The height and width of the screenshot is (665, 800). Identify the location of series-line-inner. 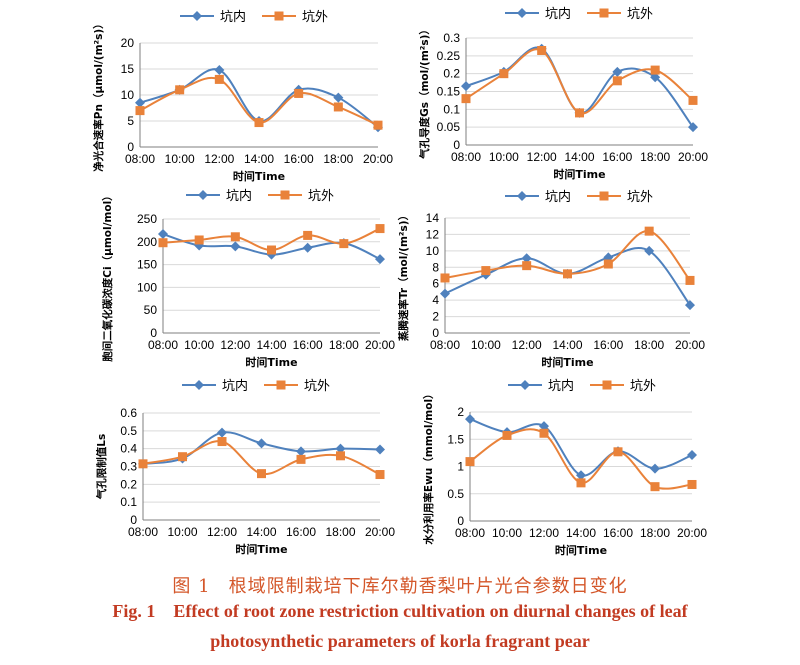
(581, 447).